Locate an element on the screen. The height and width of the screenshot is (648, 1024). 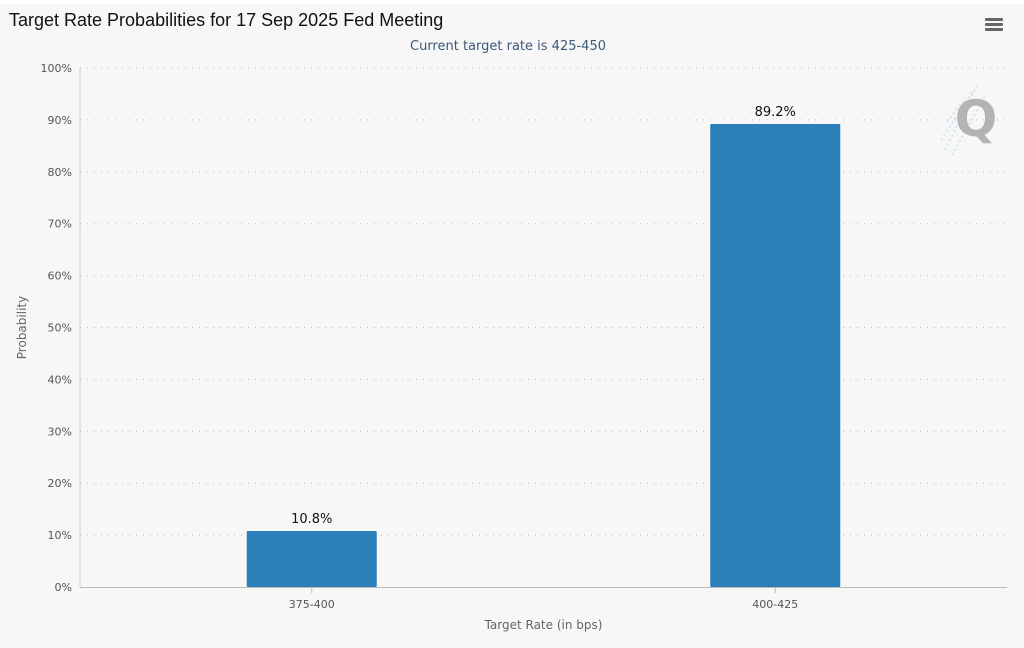
x-tick-label: 400-425 is located at coordinates (775, 604).